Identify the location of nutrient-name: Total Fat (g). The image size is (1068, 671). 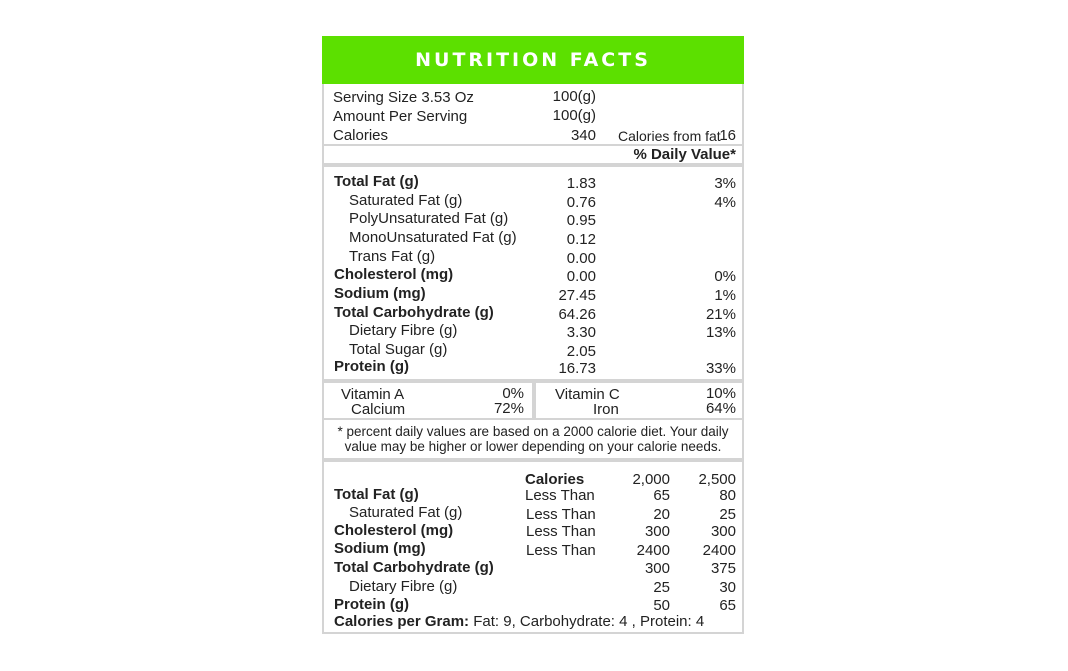
(376, 181).